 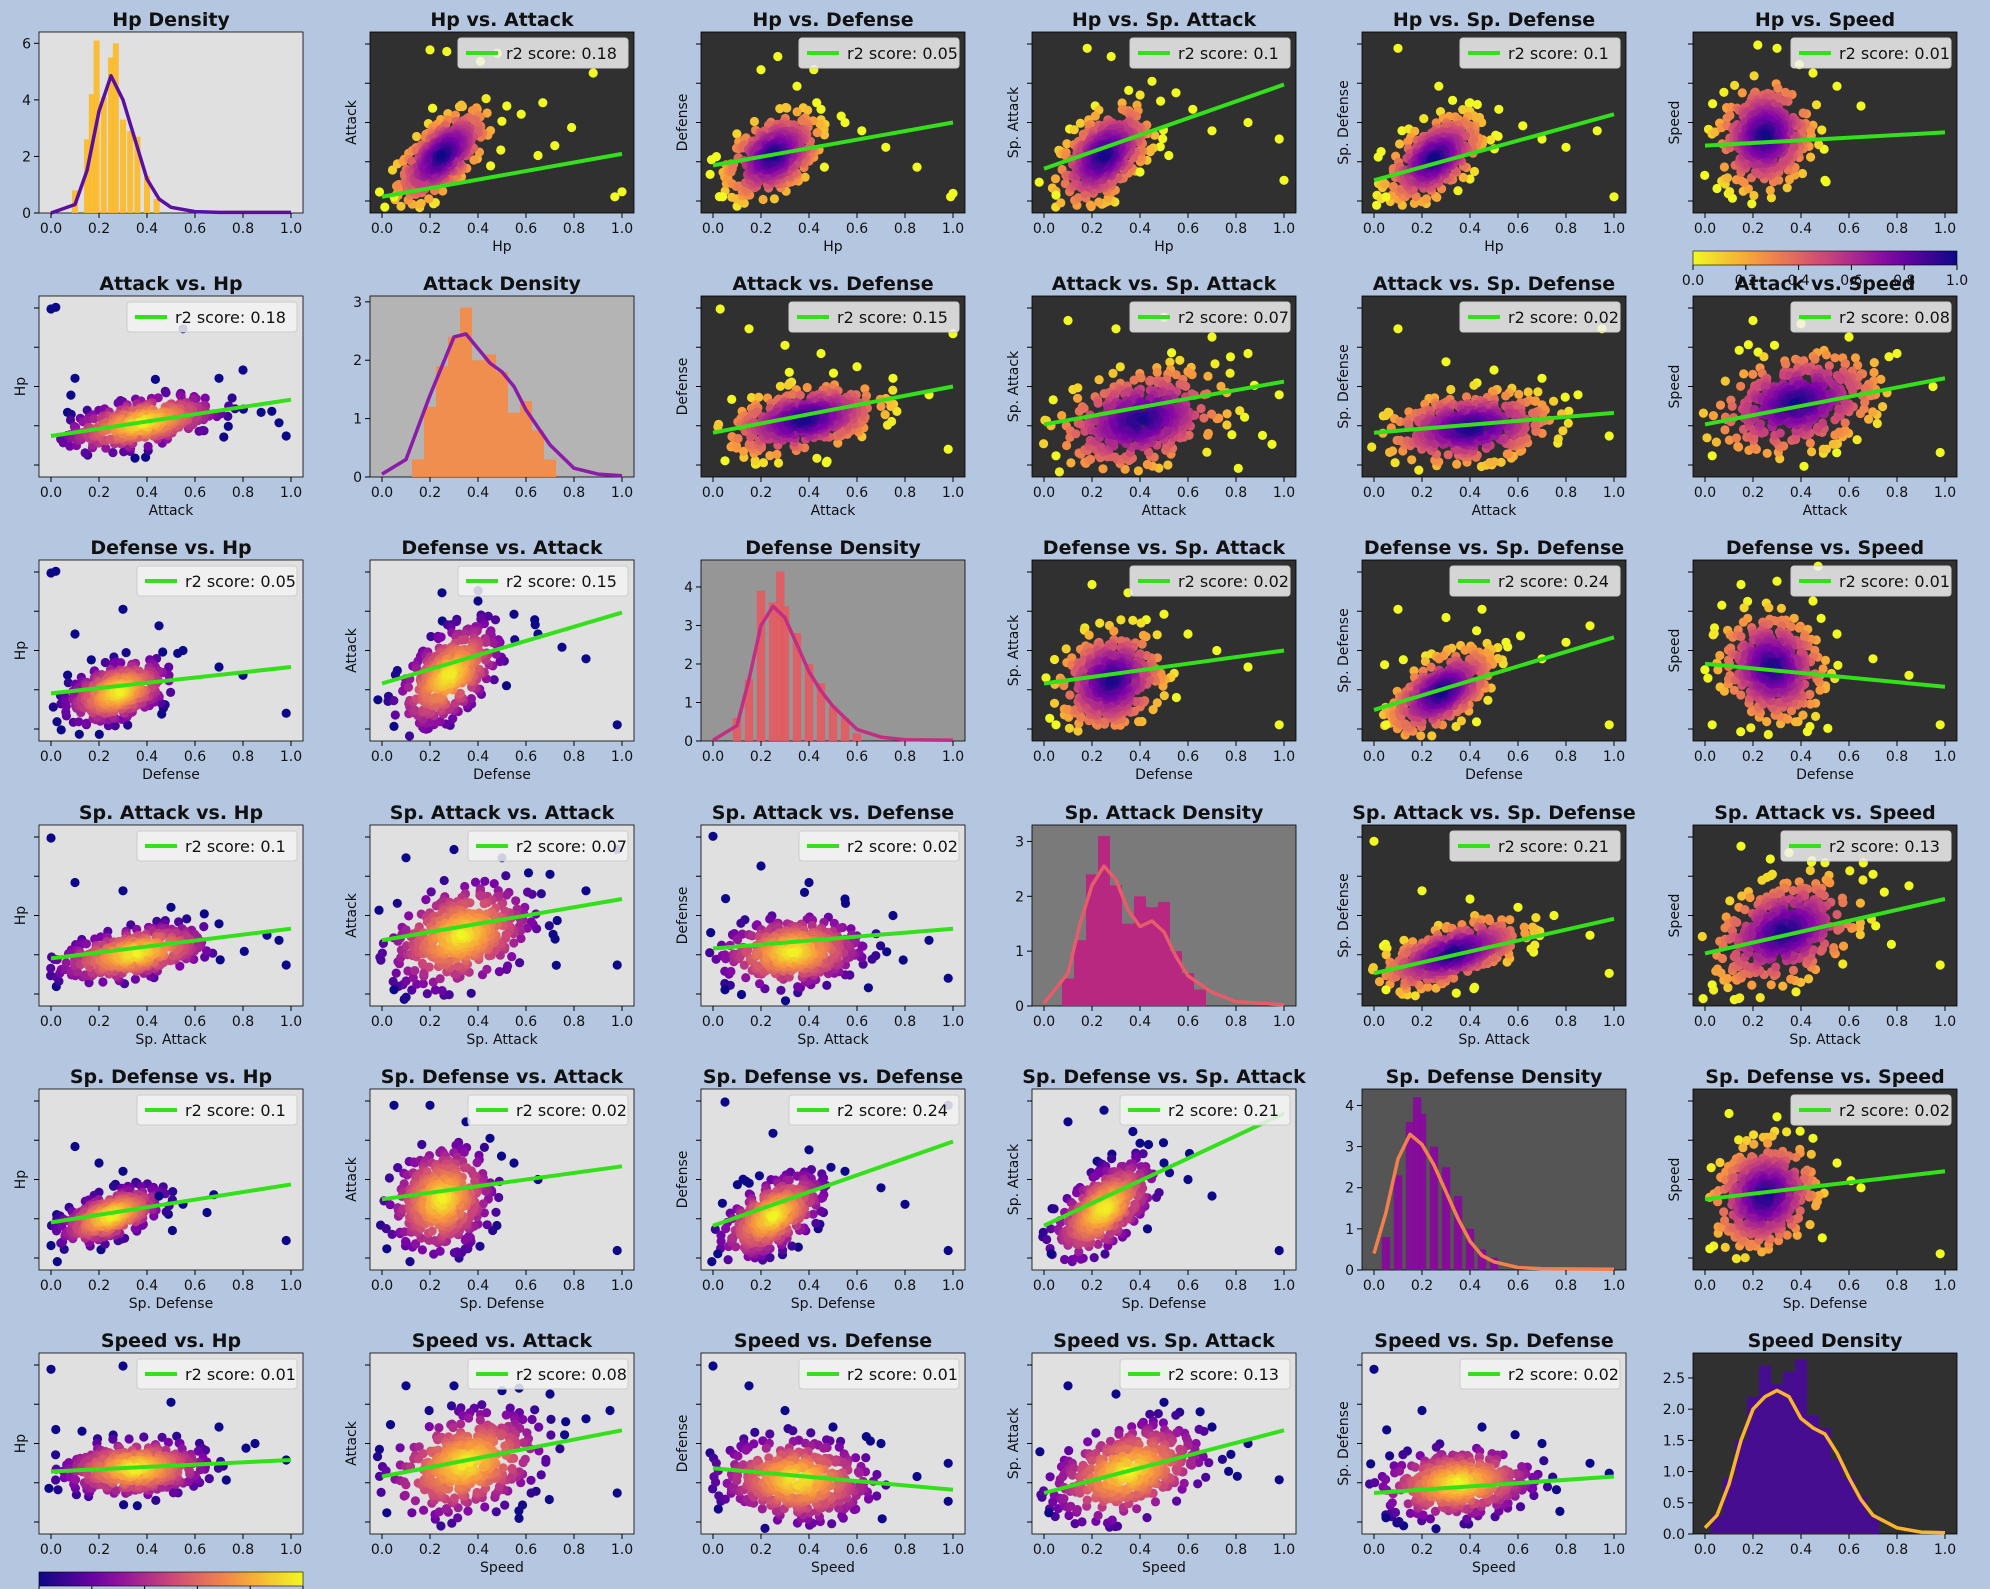 I want to click on x-tick-label: 0.6, so click(x=195, y=493).